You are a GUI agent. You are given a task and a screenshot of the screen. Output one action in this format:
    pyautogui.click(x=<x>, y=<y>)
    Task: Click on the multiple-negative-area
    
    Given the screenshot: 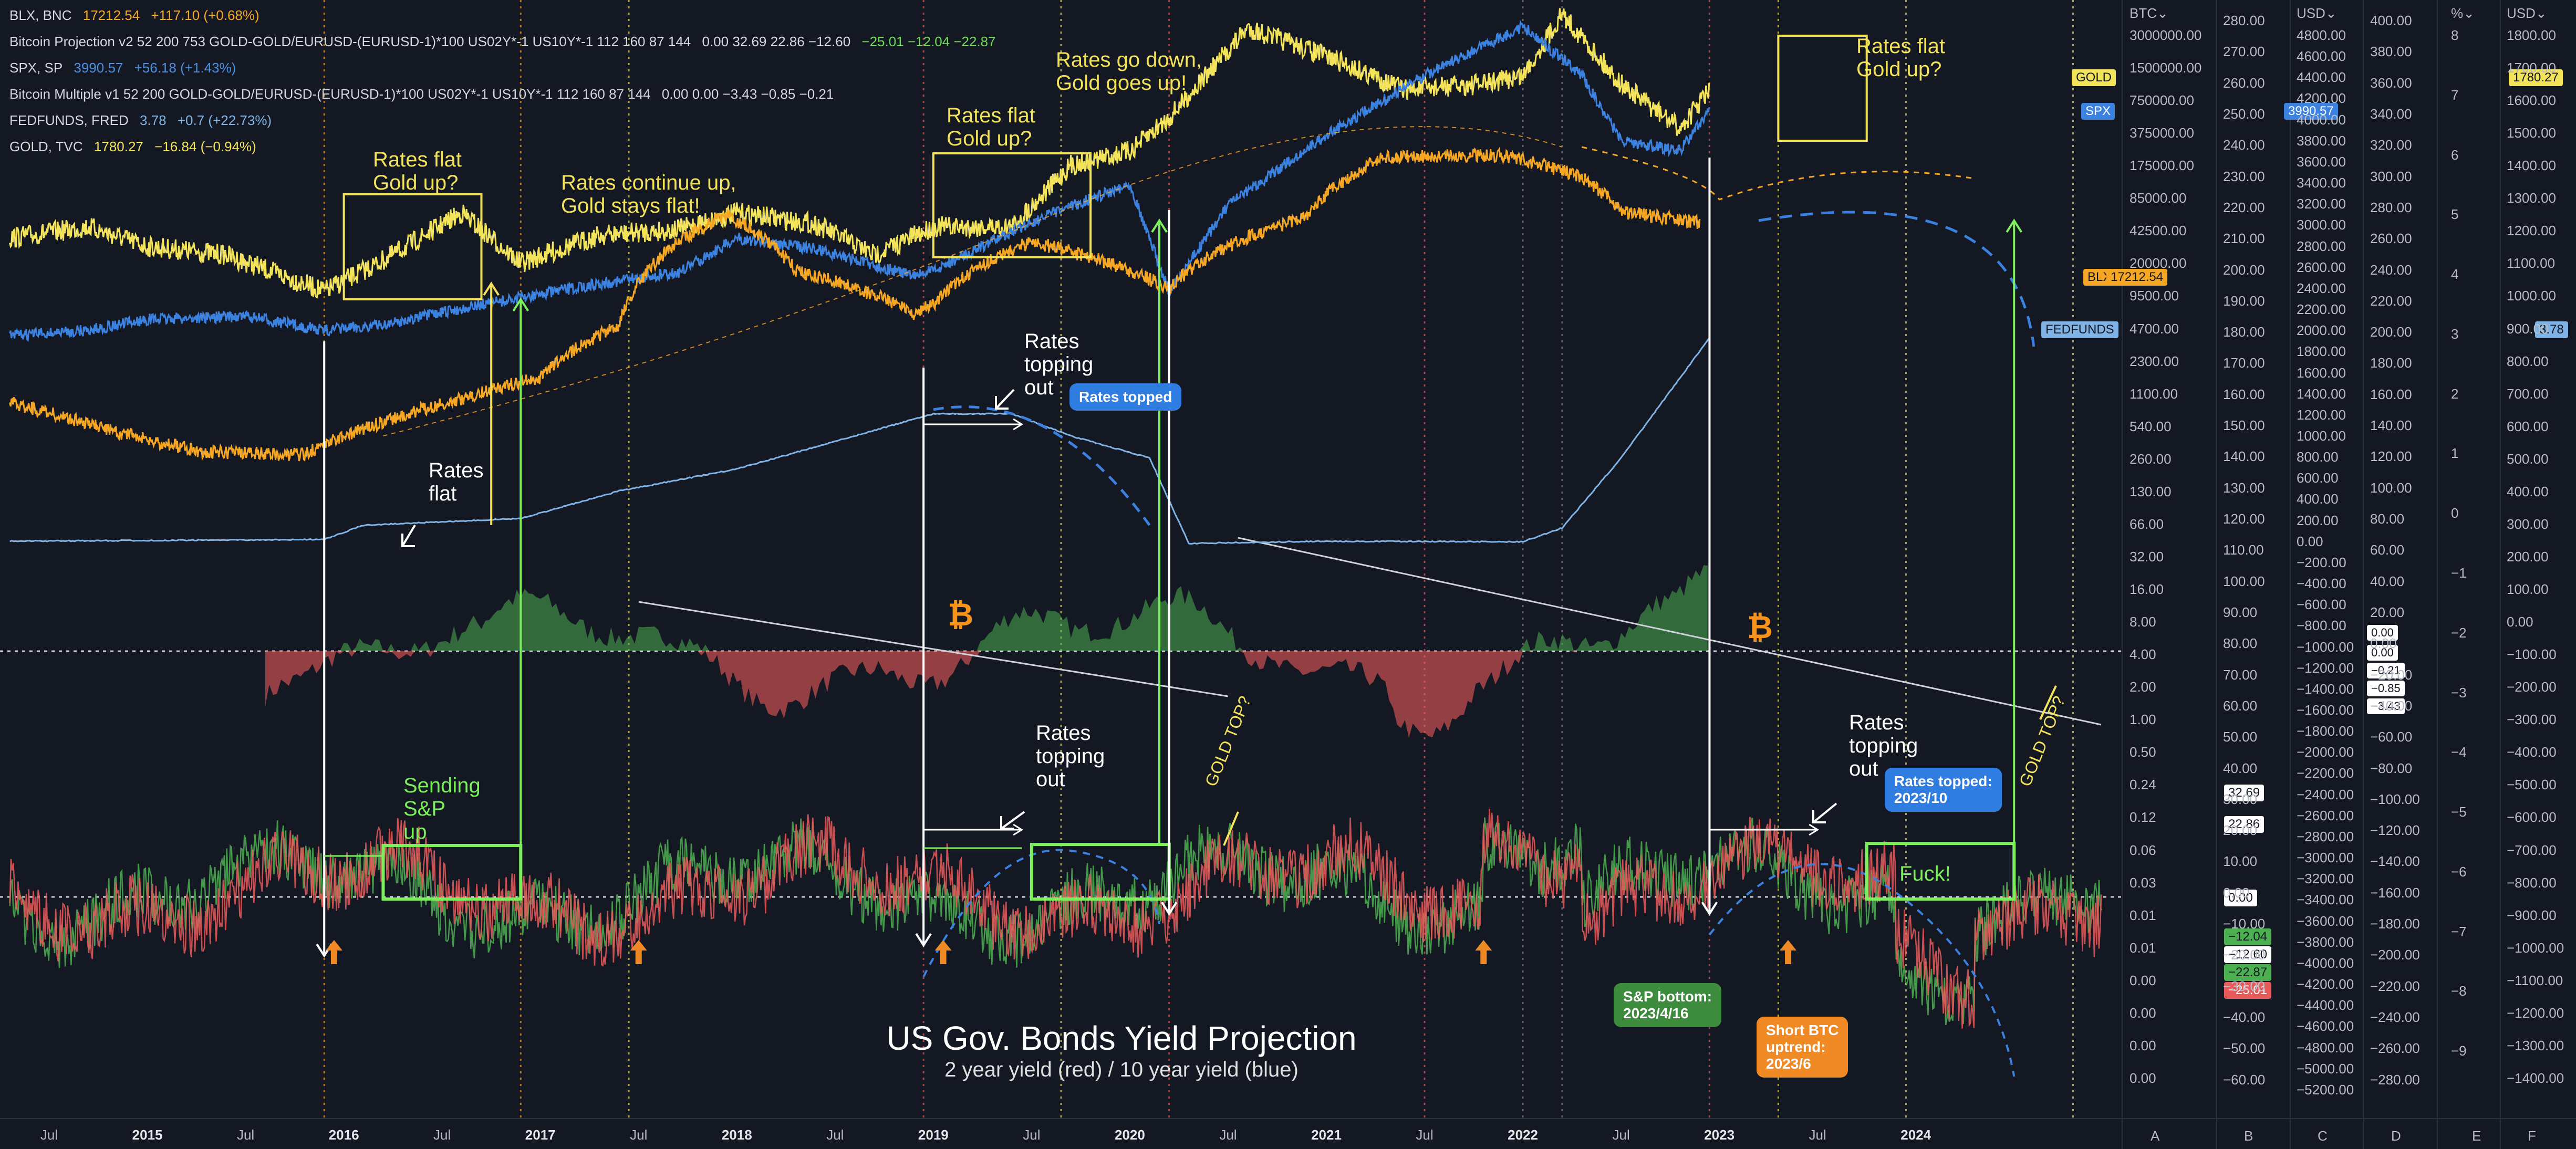 What is the action you would take?
    pyautogui.click(x=986, y=694)
    